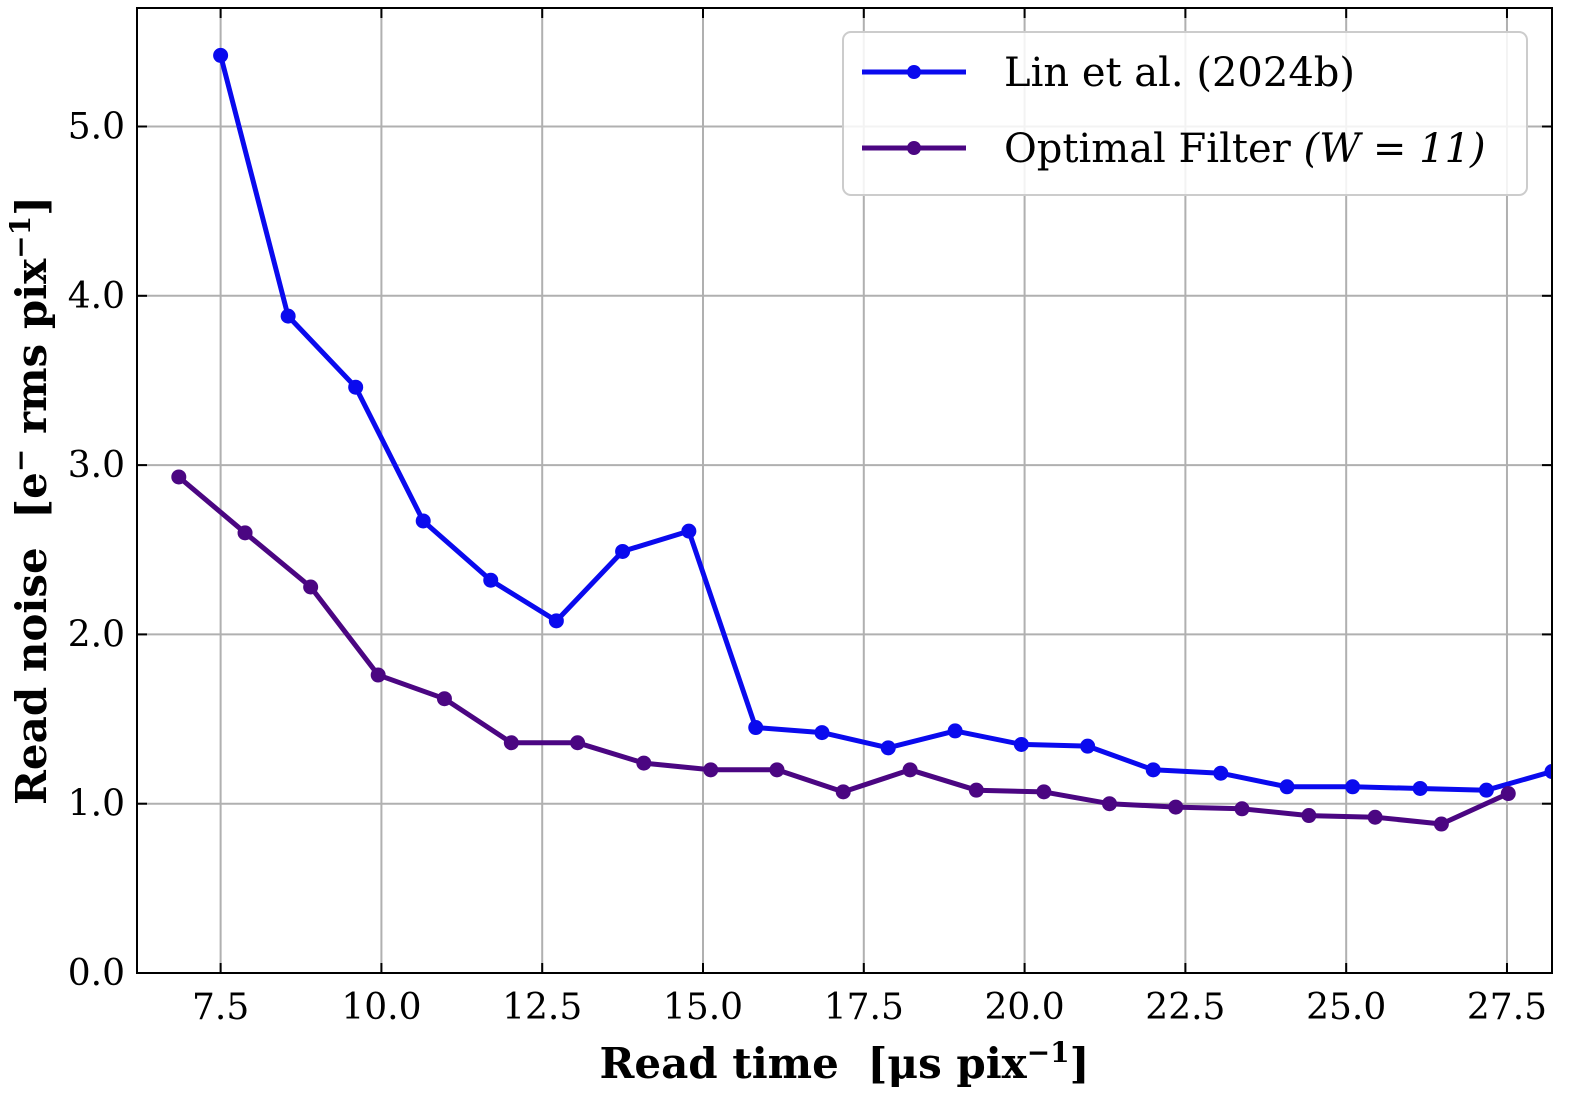 The width and height of the screenshot is (1578, 1104). What do you see at coordinates (96, 296) in the screenshot?
I see `y-tick-label: 4.0` at bounding box center [96, 296].